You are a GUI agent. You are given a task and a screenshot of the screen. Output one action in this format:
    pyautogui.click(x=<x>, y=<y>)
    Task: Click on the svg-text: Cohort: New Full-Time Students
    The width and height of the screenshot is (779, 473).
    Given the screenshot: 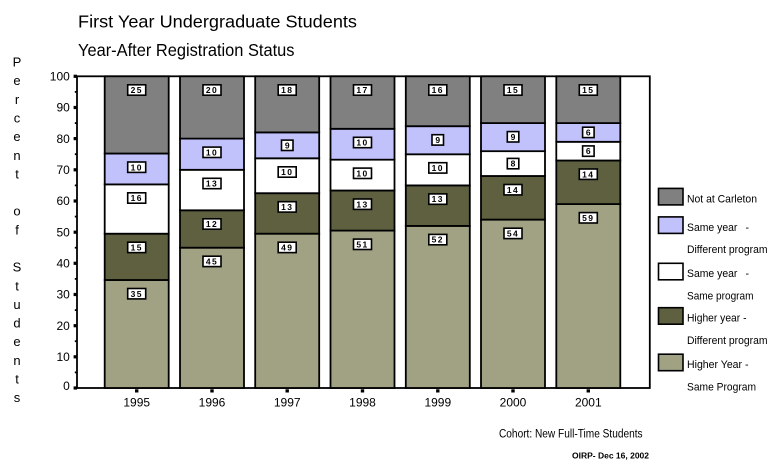 What is the action you would take?
    pyautogui.click(x=571, y=434)
    